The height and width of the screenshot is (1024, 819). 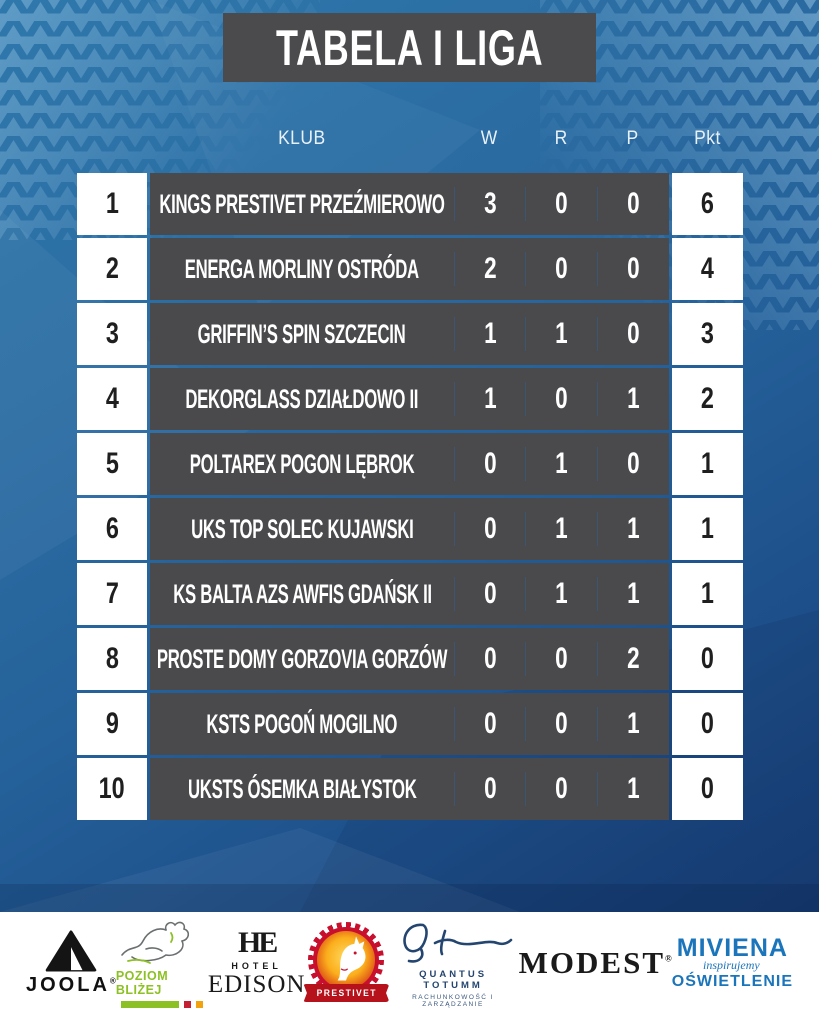 What do you see at coordinates (71, 950) in the screenshot?
I see `joola-triangle-icon` at bounding box center [71, 950].